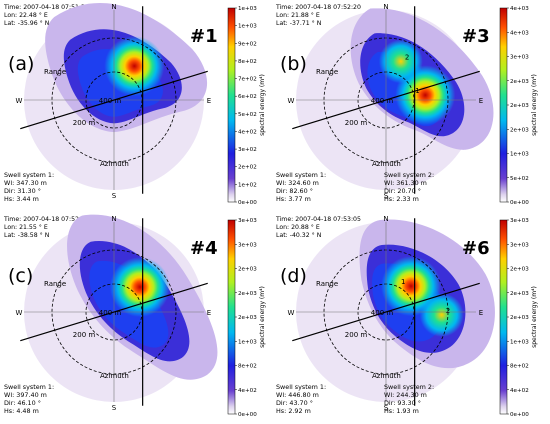 This screenshot has height=424, width=550. Describe the element at coordinates (401, 199) in the screenshot. I see `swell-height: Hs: 2.33 m` at that location.